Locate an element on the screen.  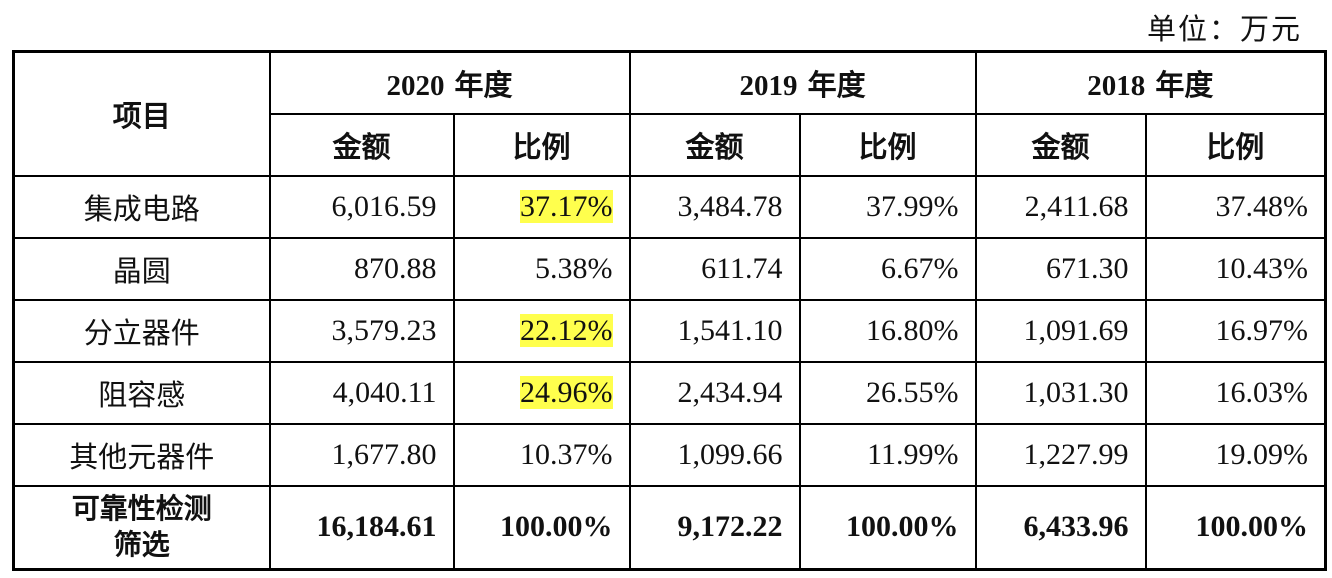
amount-cell: 3,579.23 is located at coordinates (361, 330).